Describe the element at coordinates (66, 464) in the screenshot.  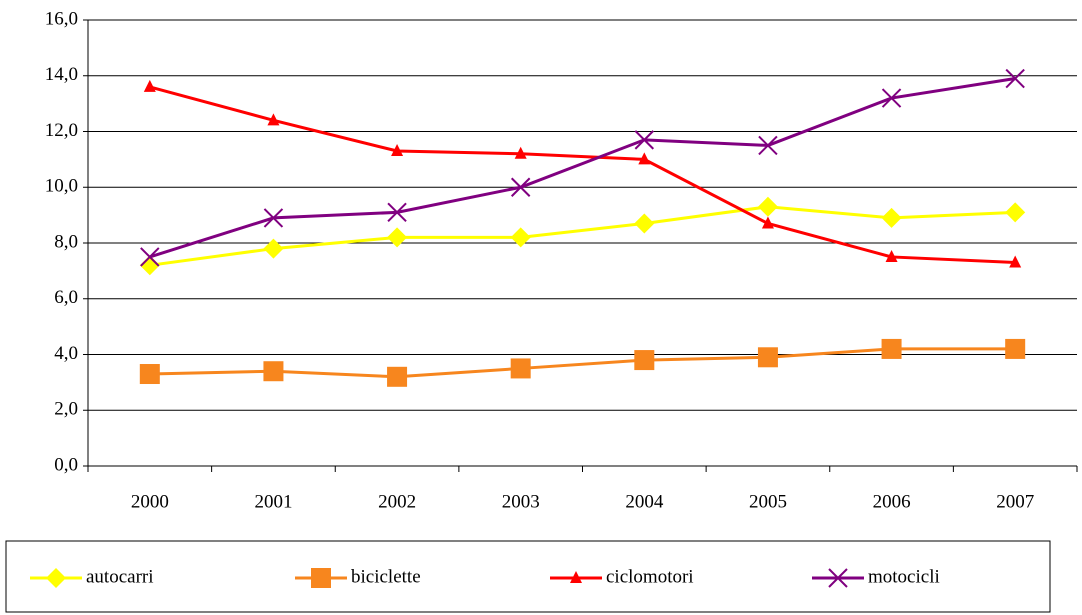
I see `y-tick-label: 0,0` at that location.